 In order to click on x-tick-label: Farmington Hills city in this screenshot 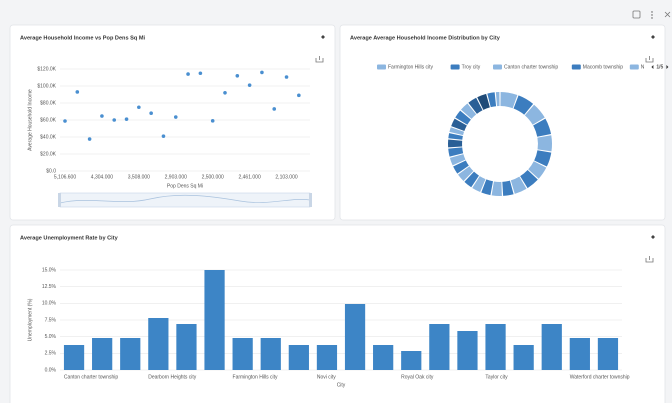, I will do `click(256, 377)`.